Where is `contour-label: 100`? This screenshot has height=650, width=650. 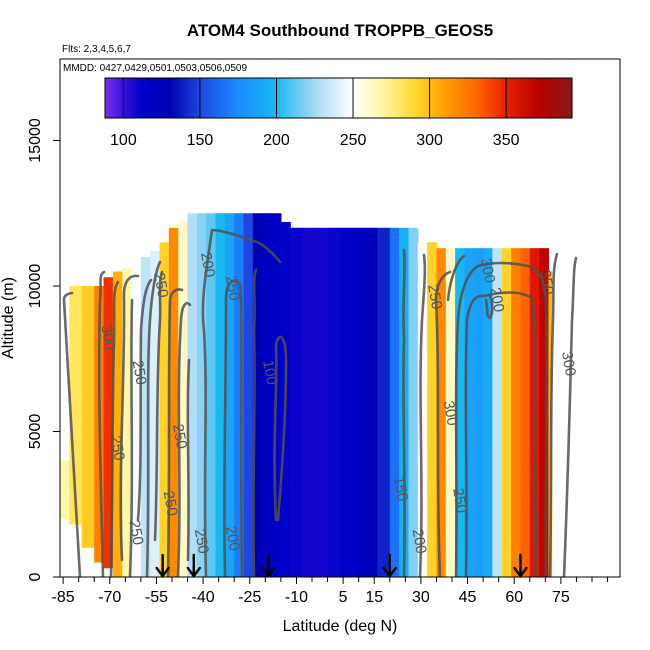
contour-label: 100 is located at coordinates (269, 373).